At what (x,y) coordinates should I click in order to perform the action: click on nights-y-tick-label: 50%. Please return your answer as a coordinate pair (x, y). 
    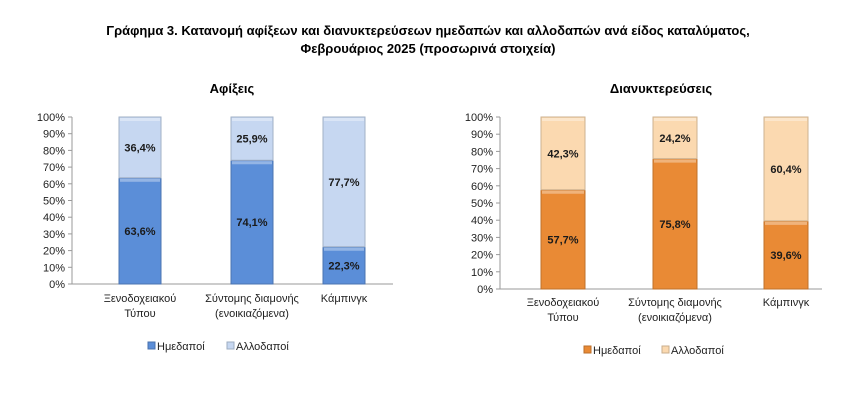
    Looking at the image, I should click on (482, 204).